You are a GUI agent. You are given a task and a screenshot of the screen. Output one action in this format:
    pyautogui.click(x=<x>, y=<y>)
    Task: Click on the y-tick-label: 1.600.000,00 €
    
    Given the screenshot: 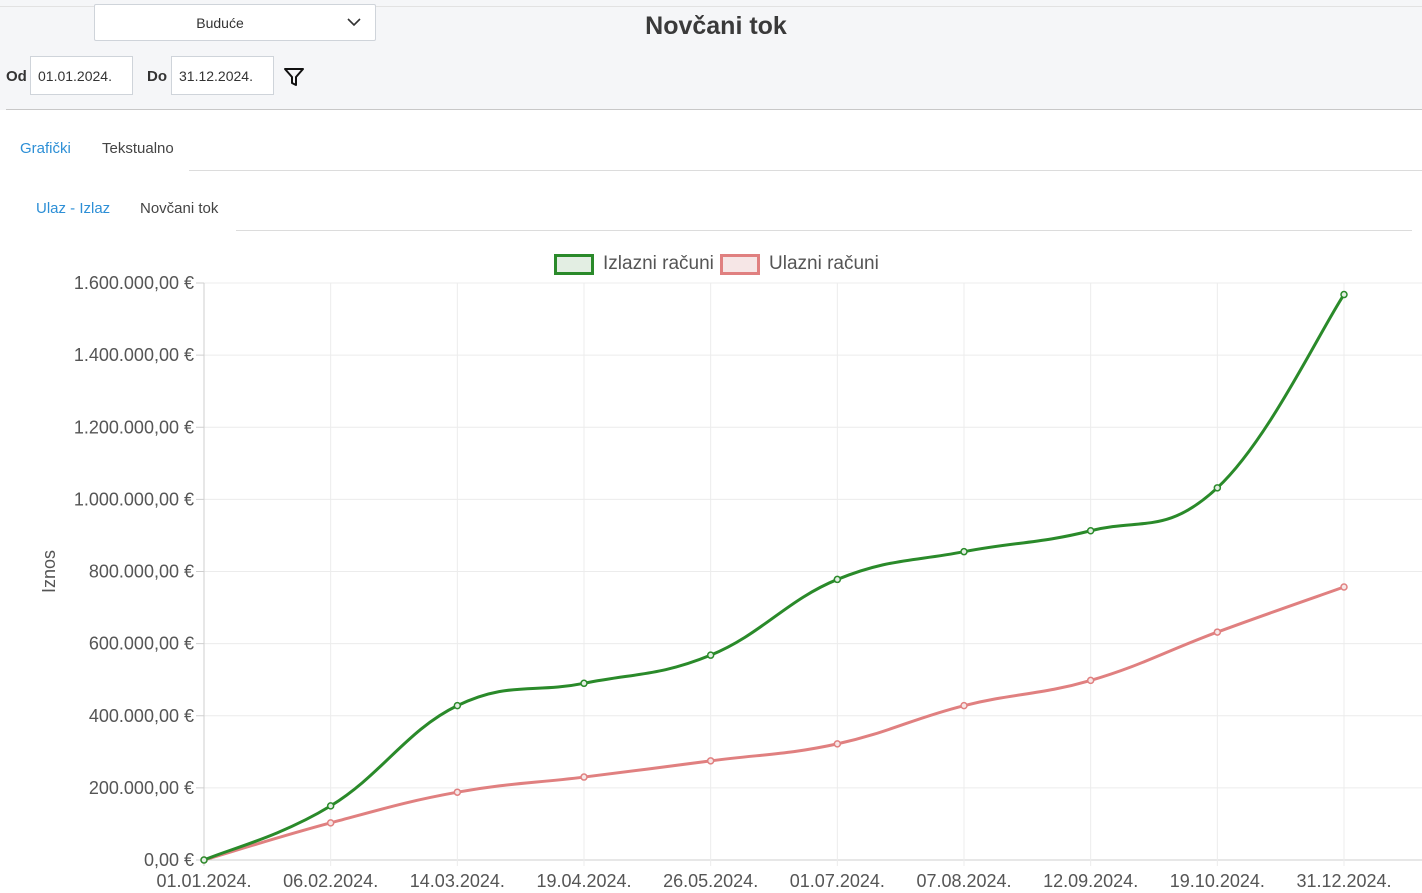 What is the action you would take?
    pyautogui.click(x=134, y=283)
    